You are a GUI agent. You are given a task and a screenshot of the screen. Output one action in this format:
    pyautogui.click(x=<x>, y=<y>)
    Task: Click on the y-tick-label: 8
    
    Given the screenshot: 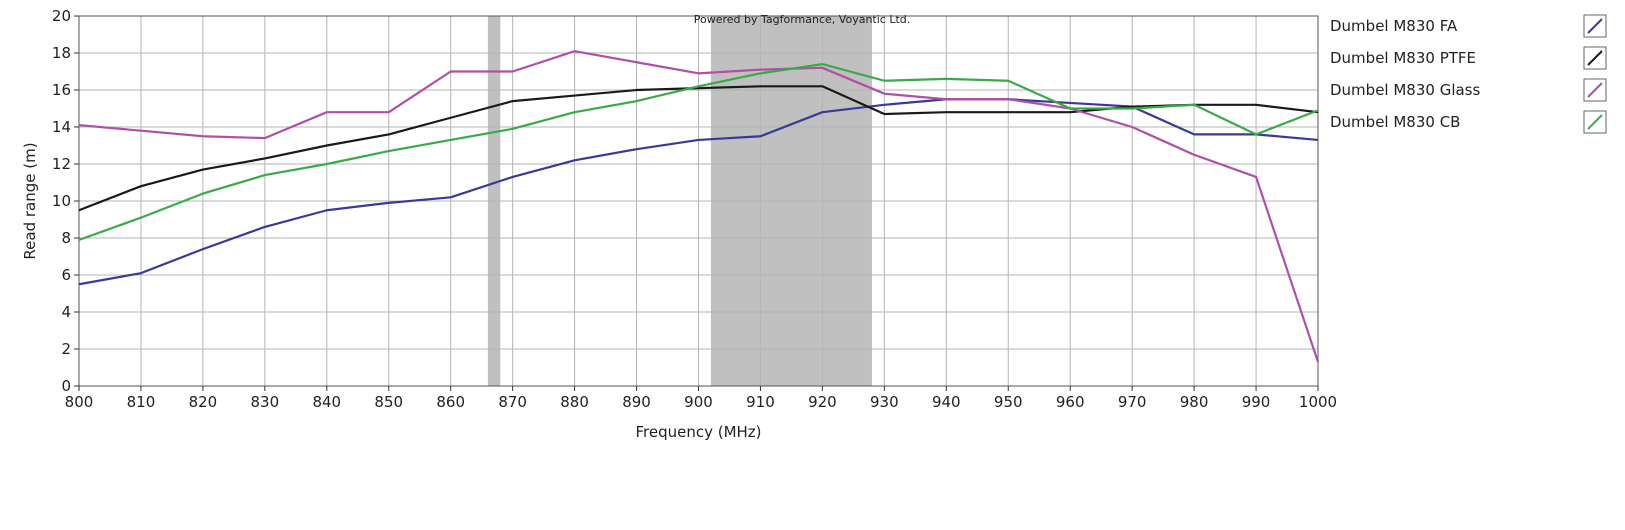 What is the action you would take?
    pyautogui.click(x=66, y=238)
    